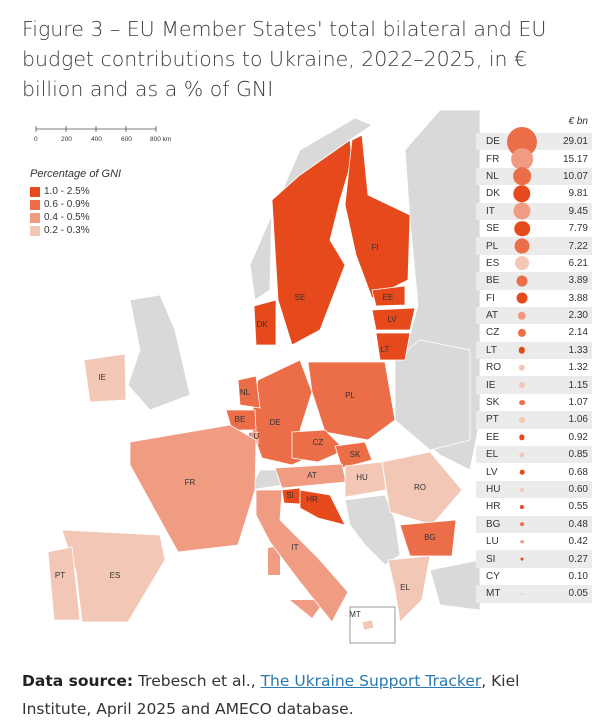 The image size is (600, 728). I want to click on country-label: SK, so click(355, 454).